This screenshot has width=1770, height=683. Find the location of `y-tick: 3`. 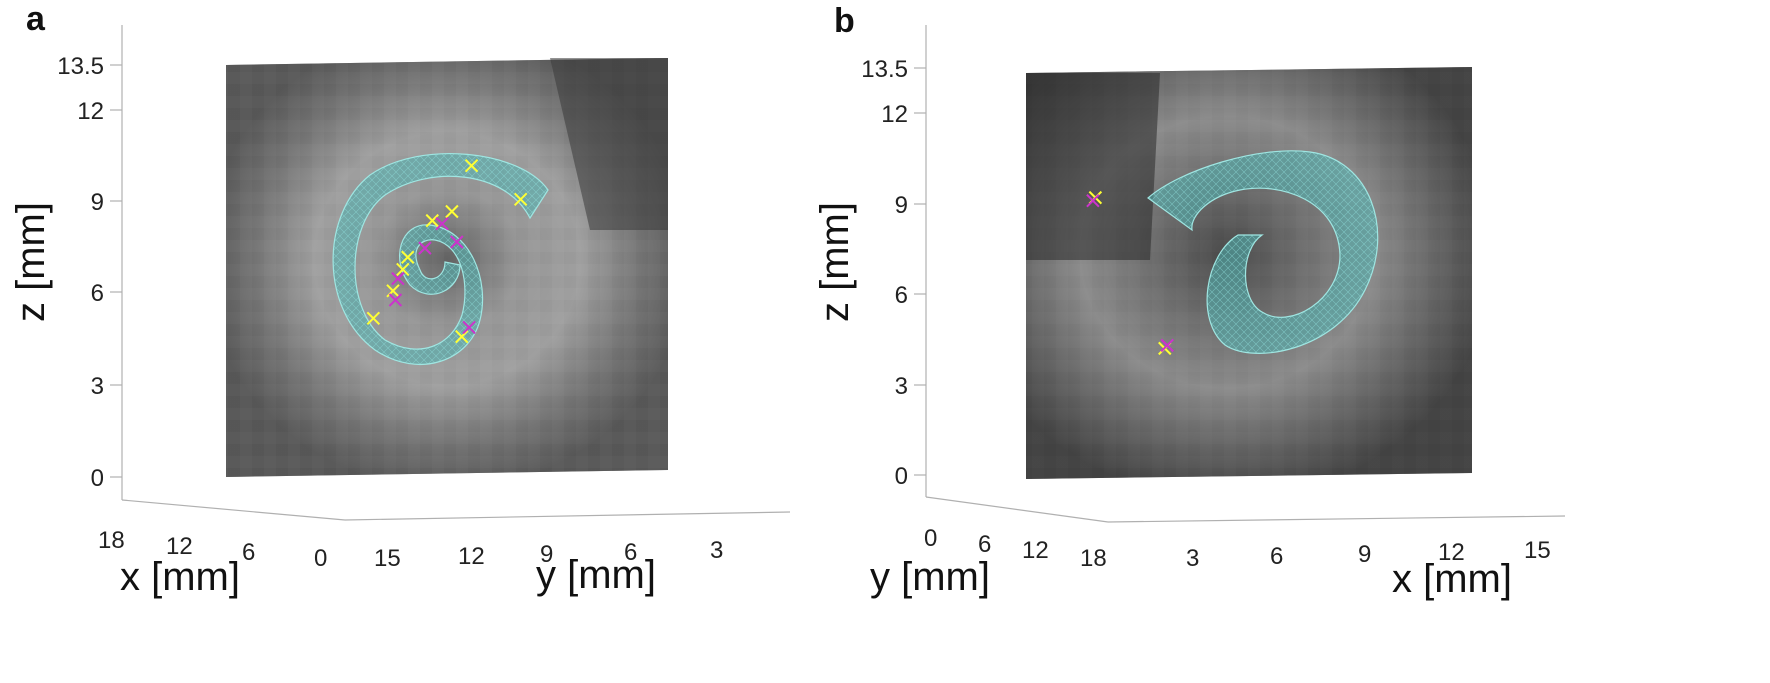

y-tick: 3 is located at coordinates (716, 550).